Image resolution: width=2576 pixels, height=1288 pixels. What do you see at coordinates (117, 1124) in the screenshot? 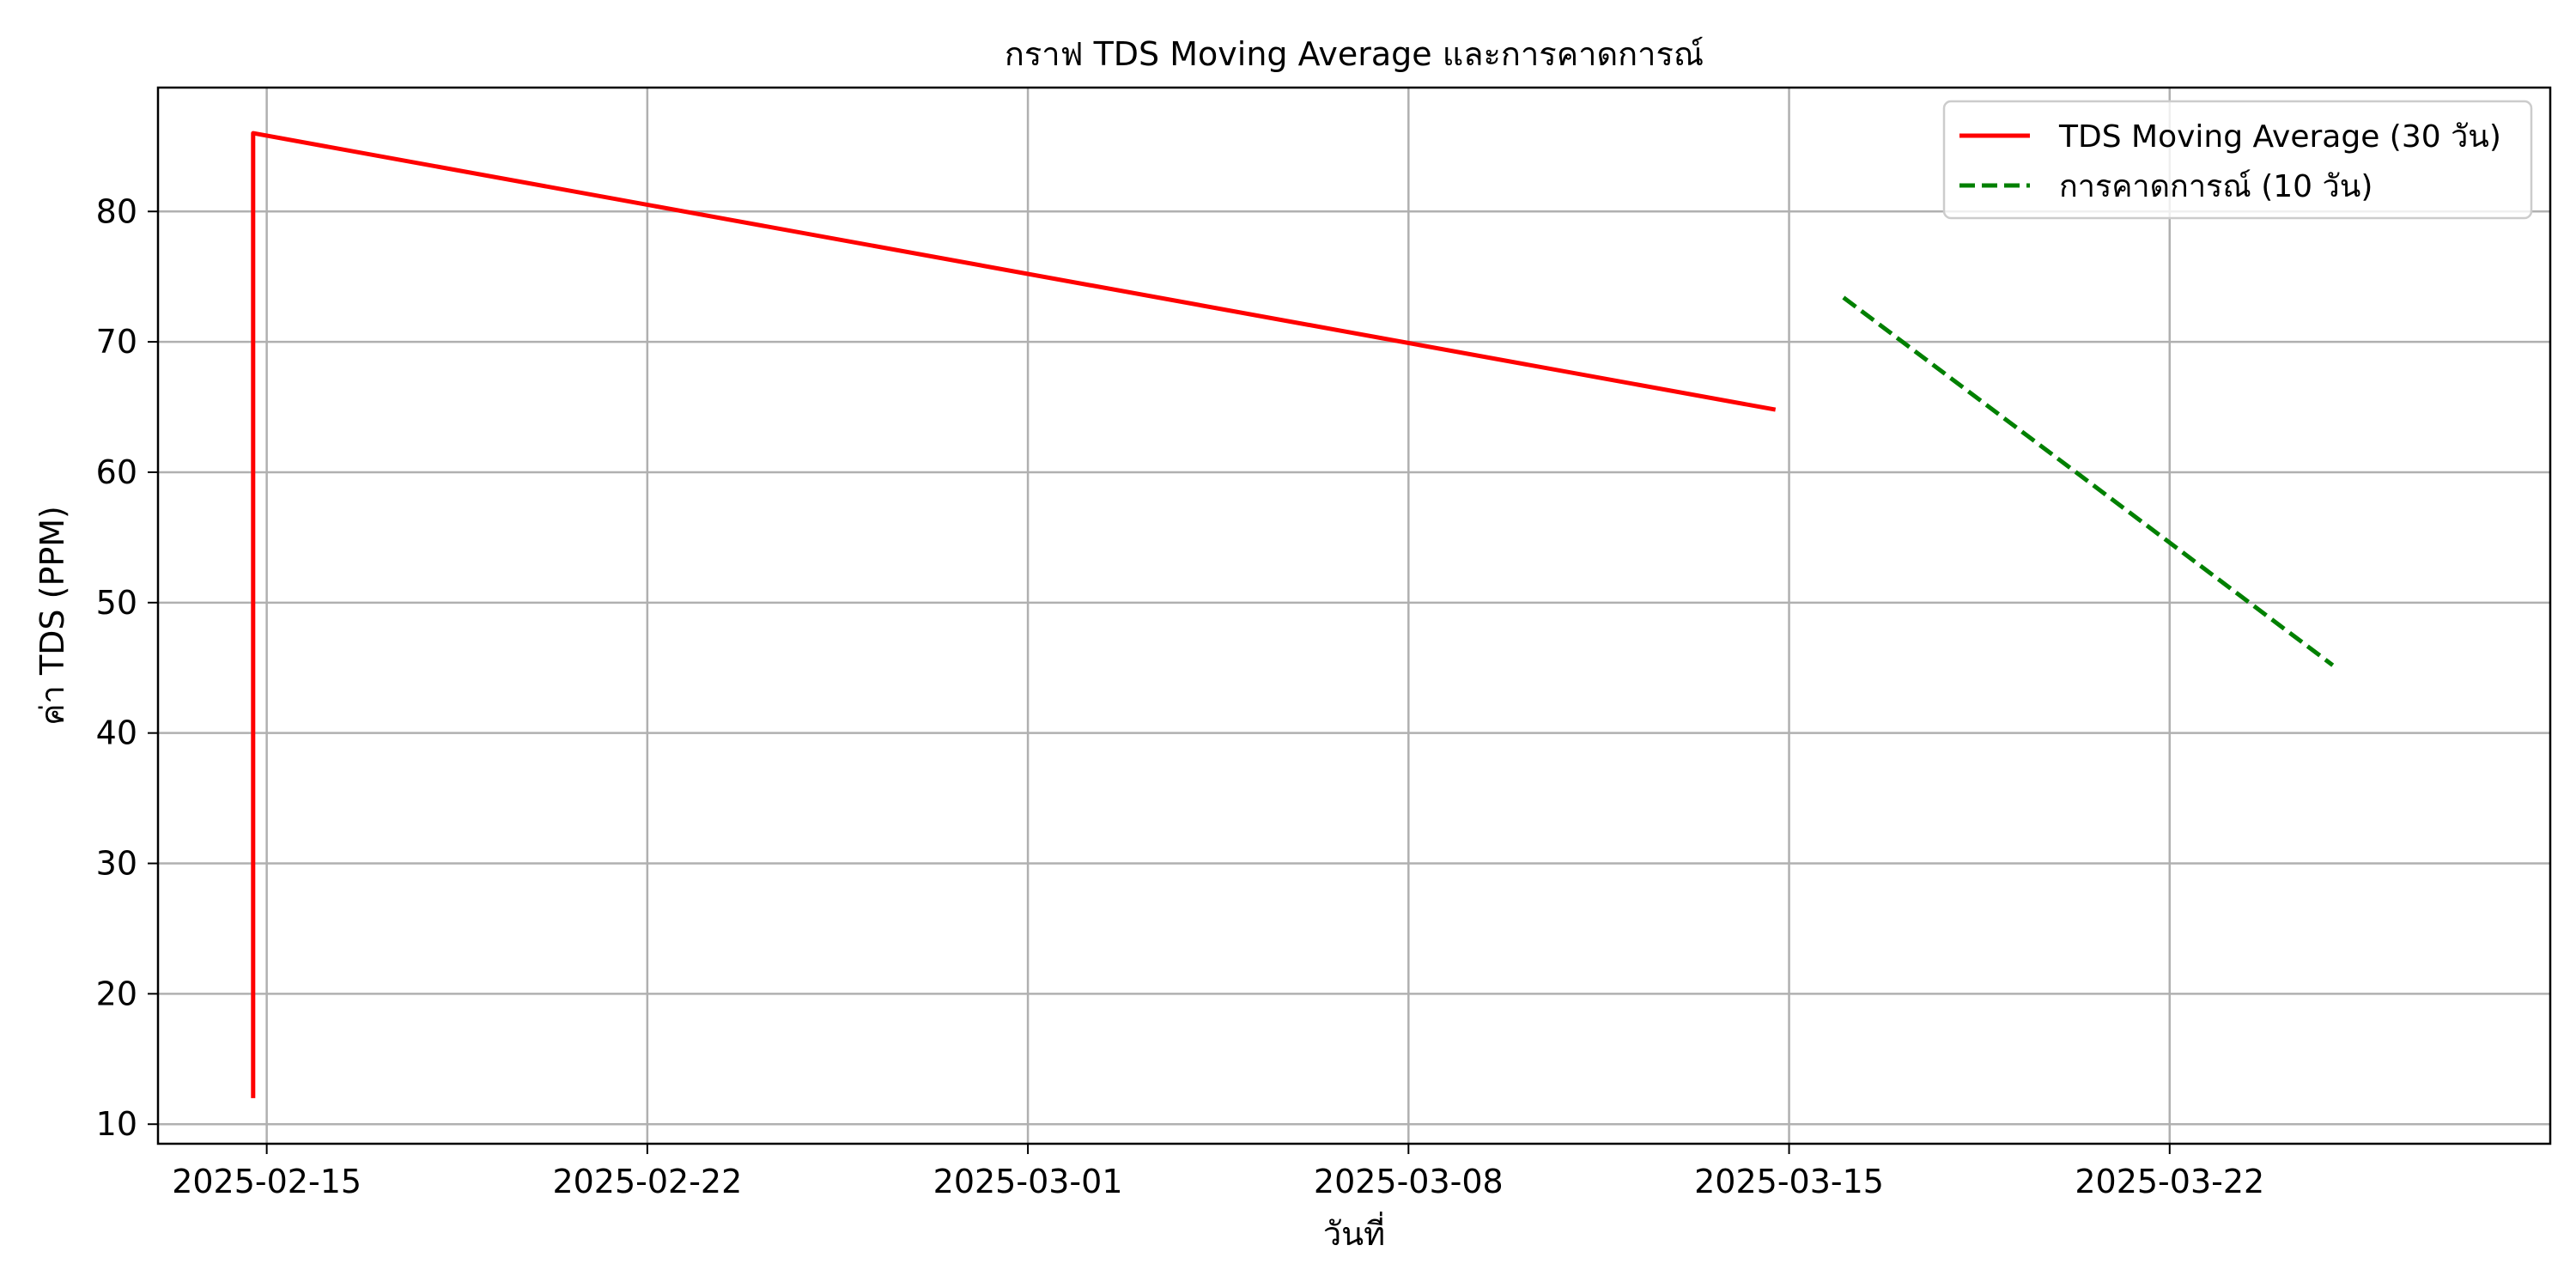
I see `y-tick-label: 10` at bounding box center [117, 1124].